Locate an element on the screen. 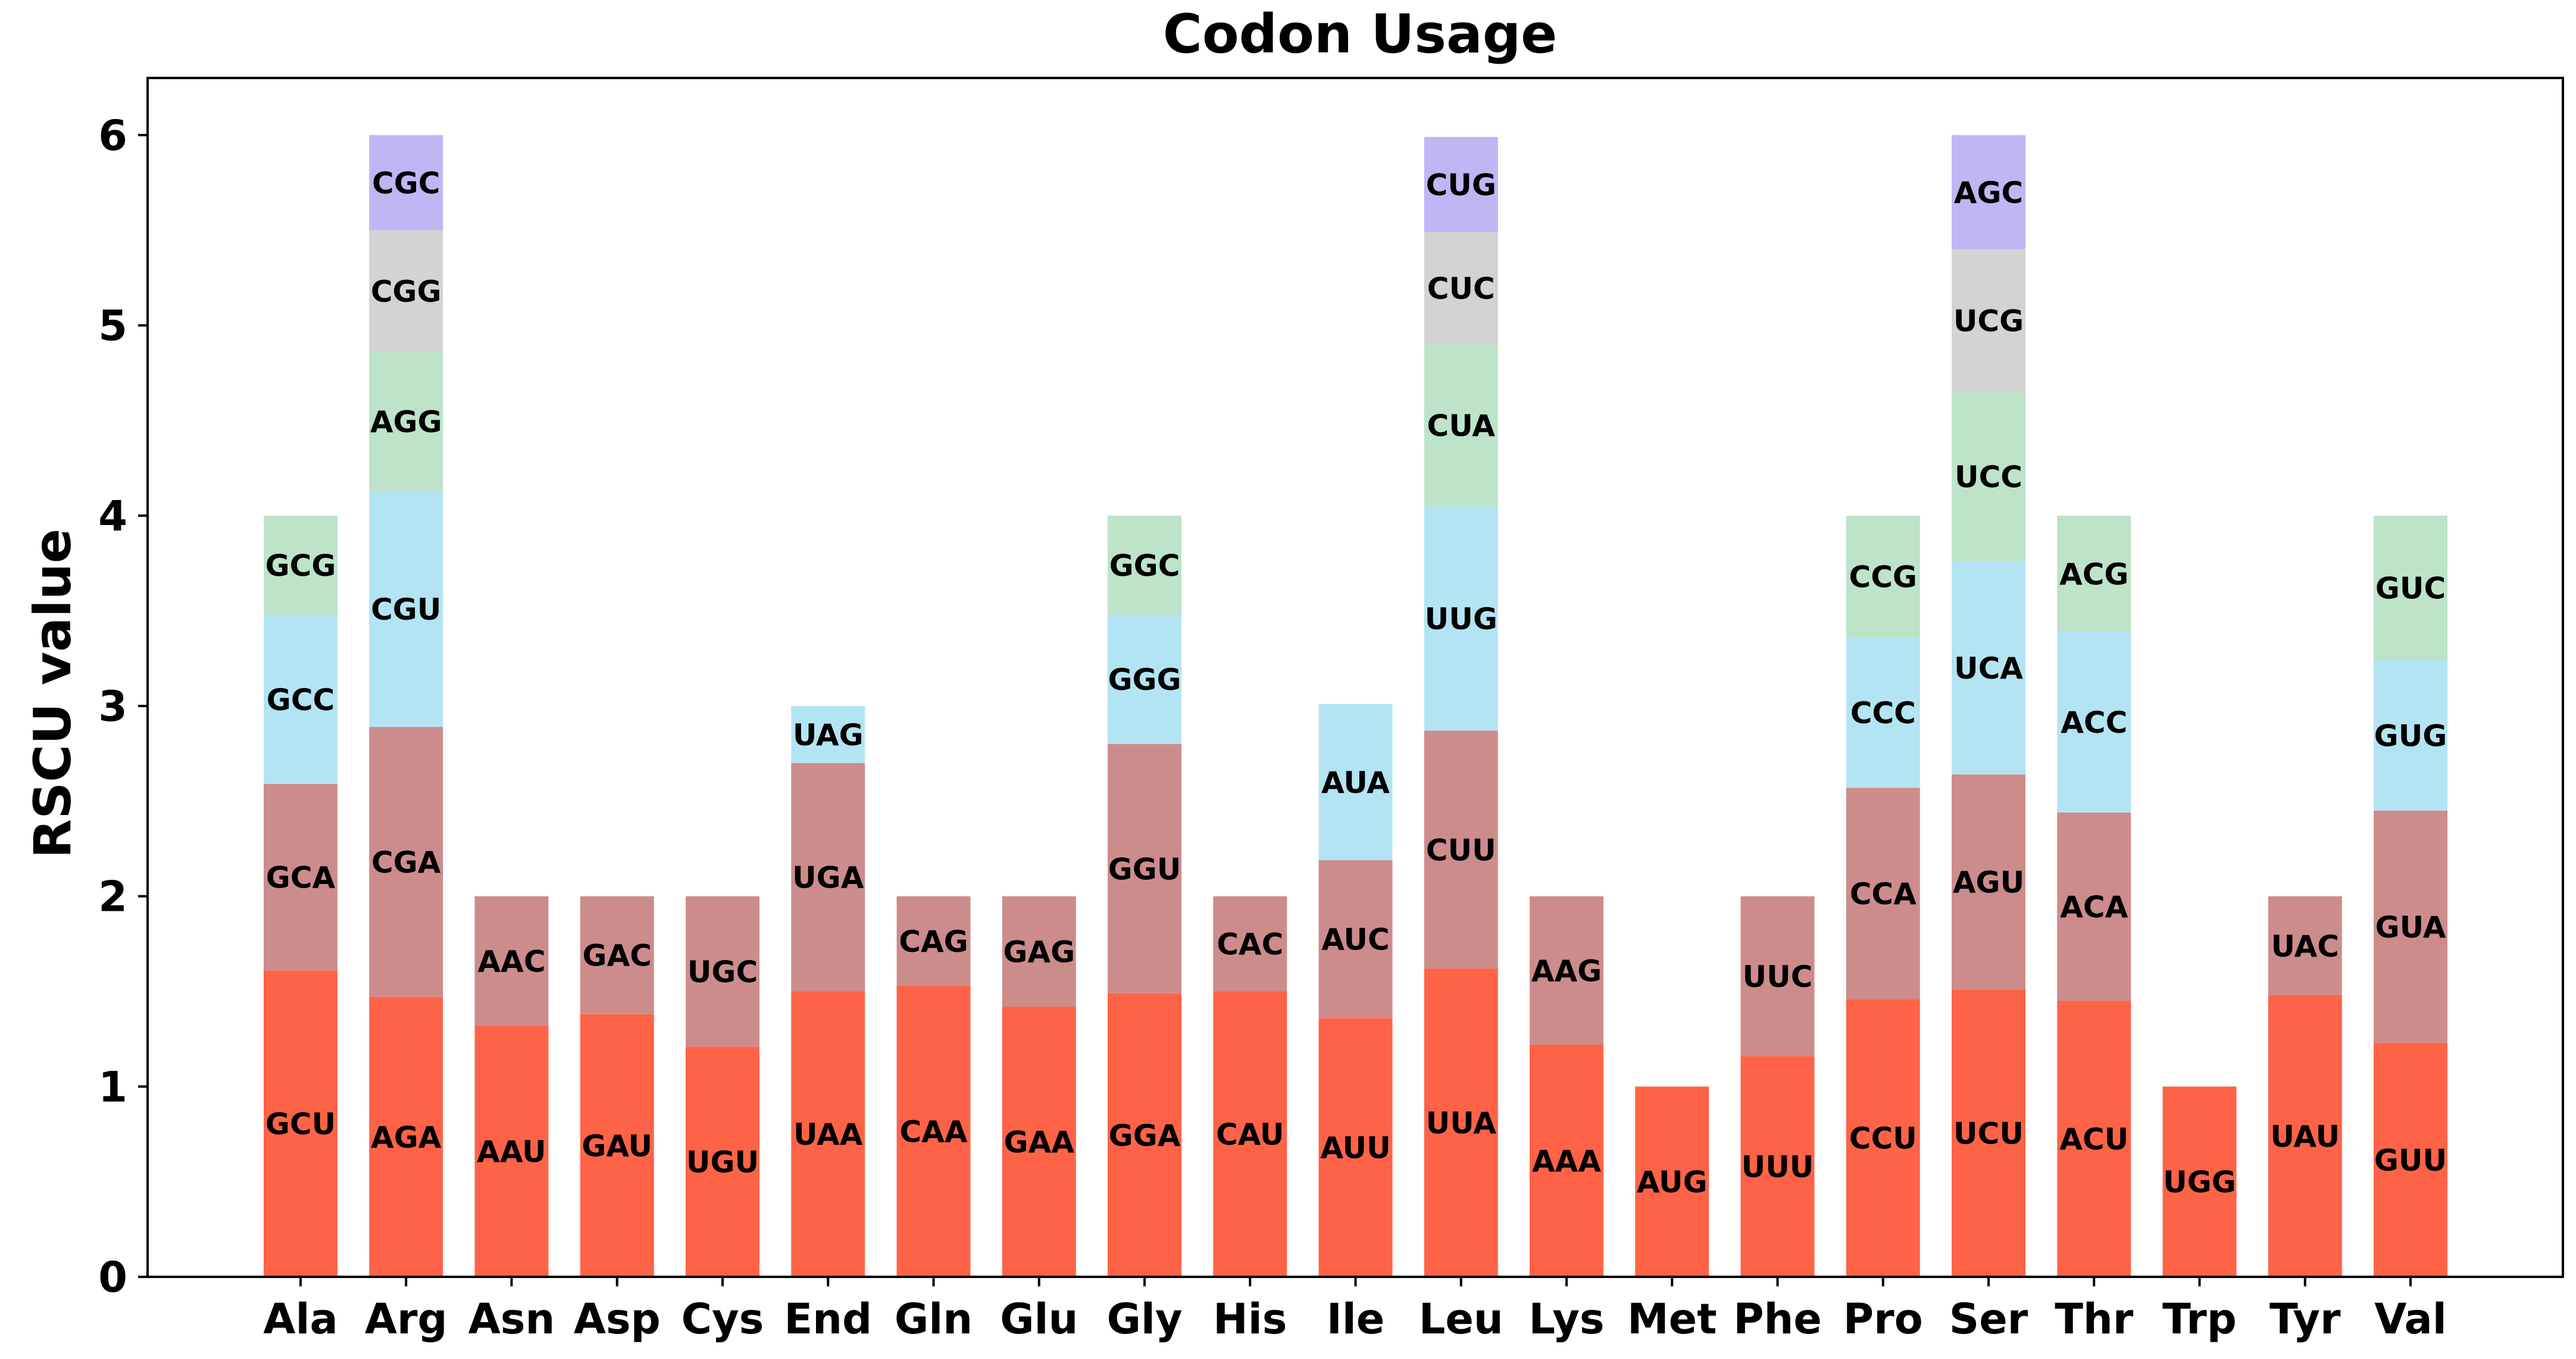  codon-label-cgu: CGU is located at coordinates (406, 609).